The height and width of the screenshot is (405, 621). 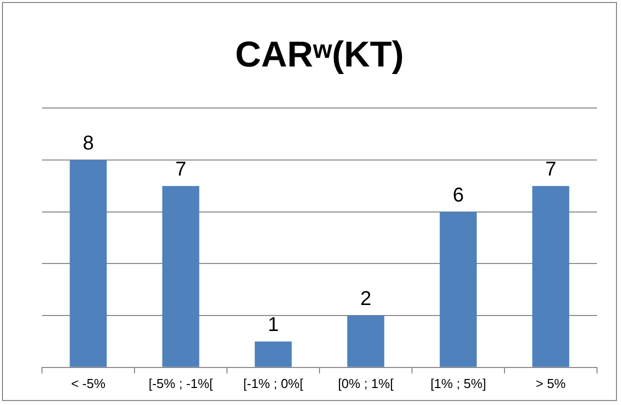 I want to click on x-tick-label: [1% ; 5%], so click(x=458, y=383).